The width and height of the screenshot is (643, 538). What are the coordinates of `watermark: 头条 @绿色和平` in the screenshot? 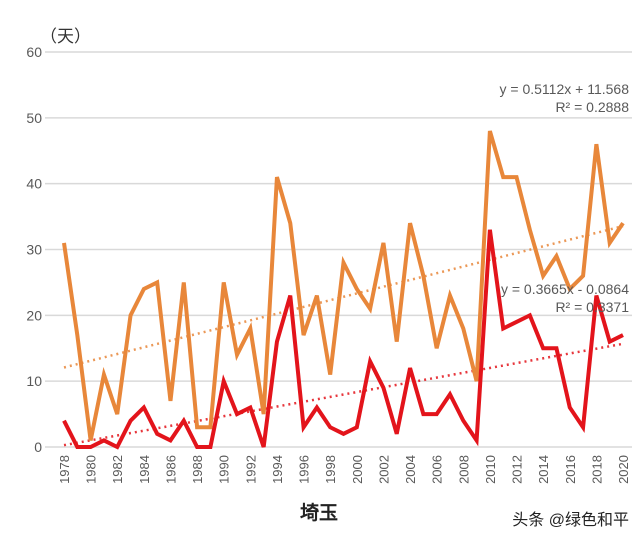 It's located at (570, 520).